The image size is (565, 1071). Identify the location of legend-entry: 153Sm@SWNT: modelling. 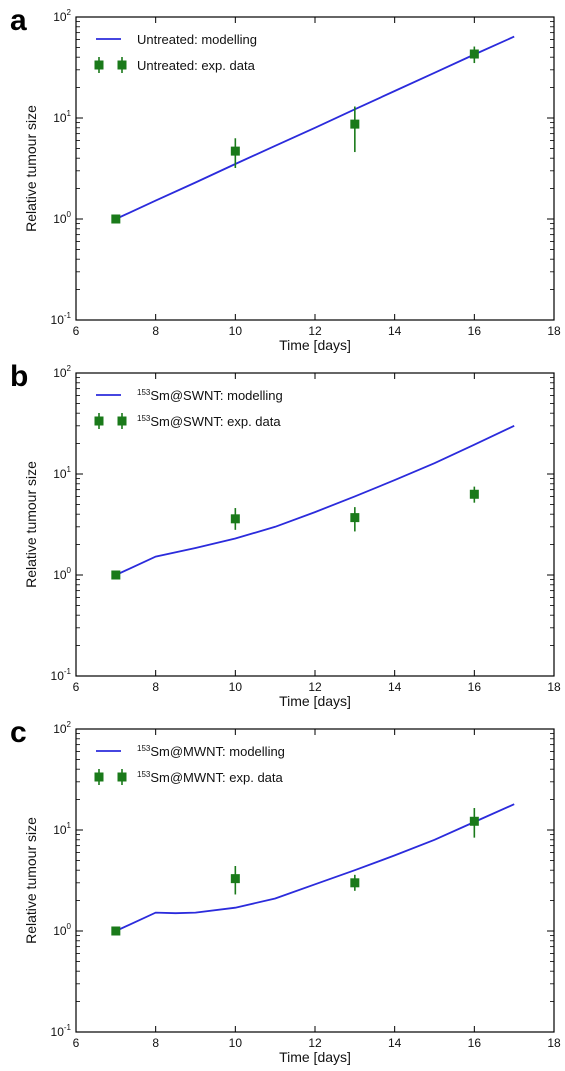
(210, 395).